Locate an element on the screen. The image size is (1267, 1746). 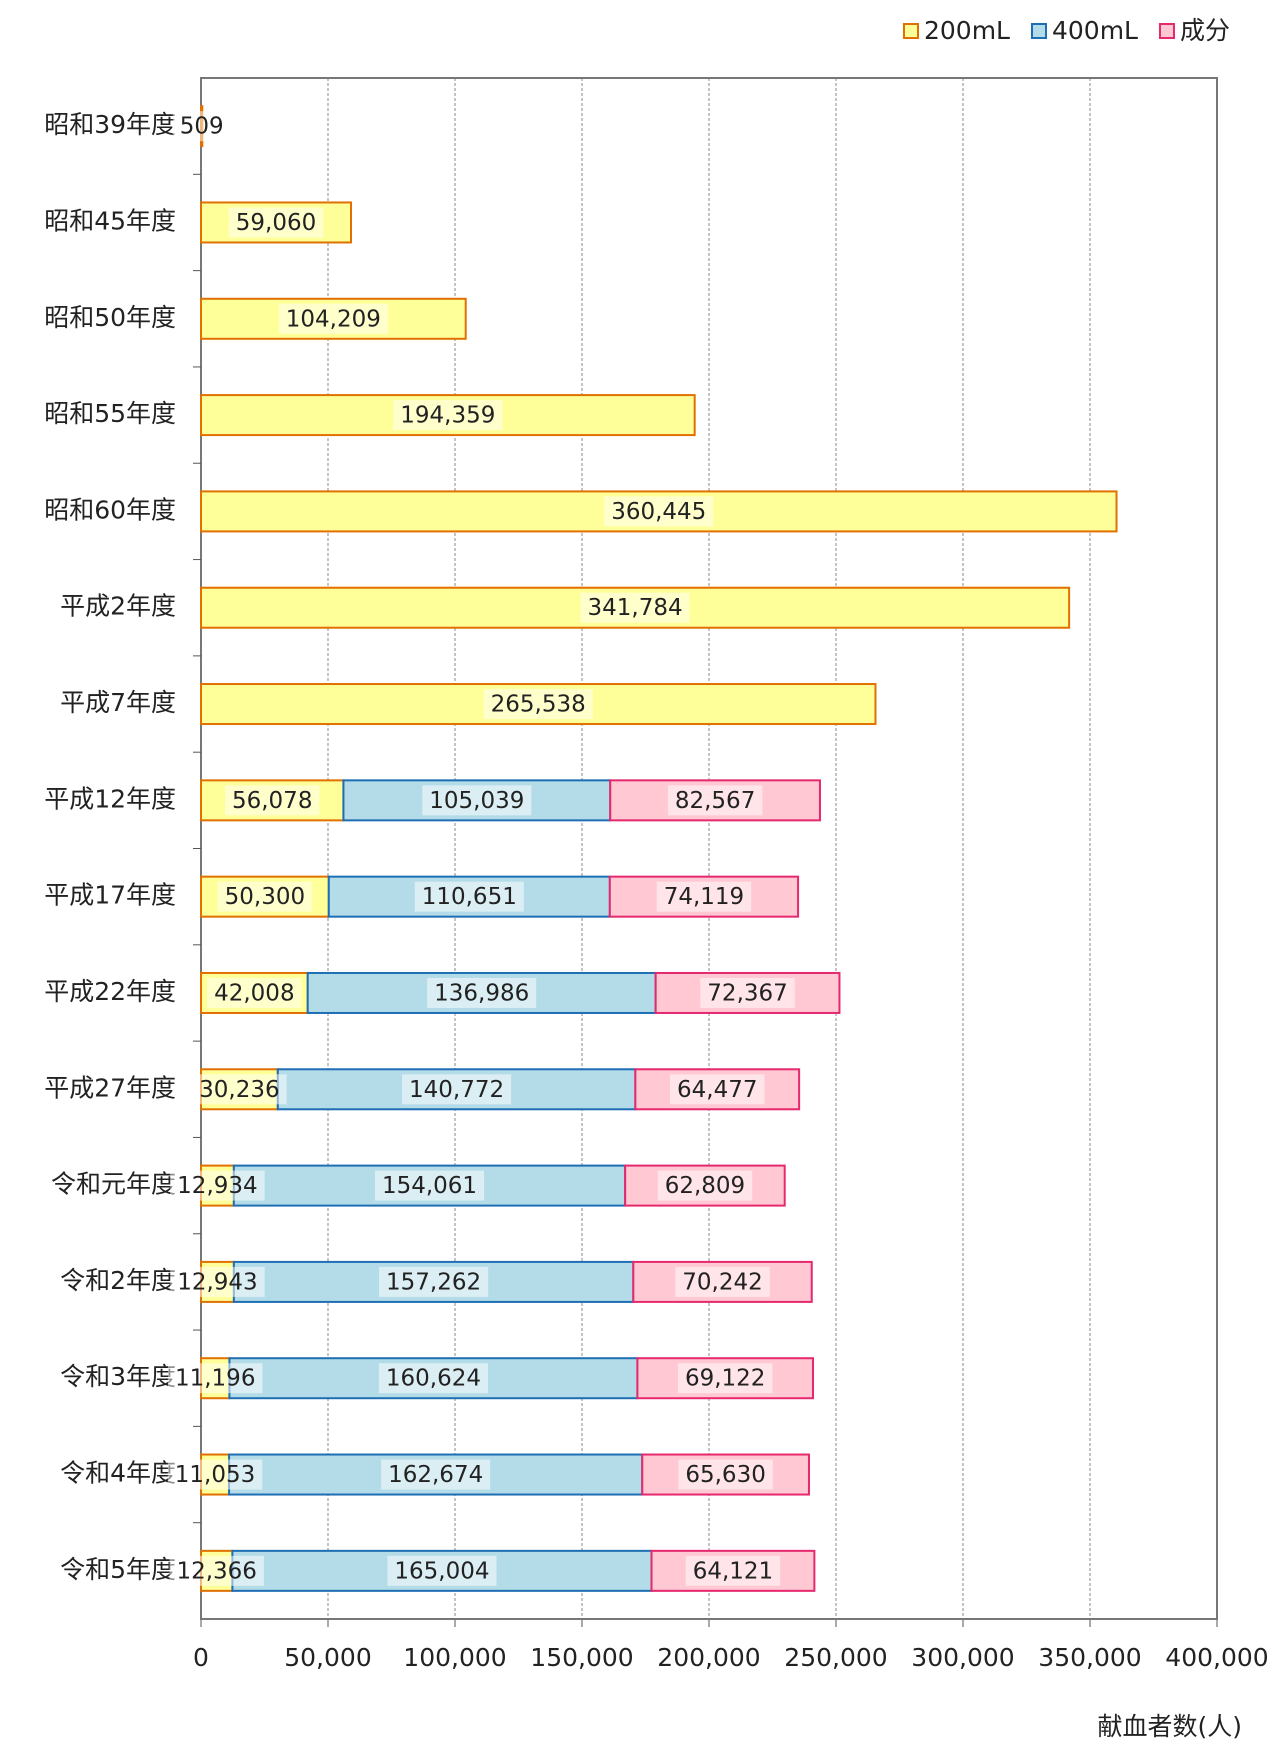
value-label: 72,367 is located at coordinates (747, 993).